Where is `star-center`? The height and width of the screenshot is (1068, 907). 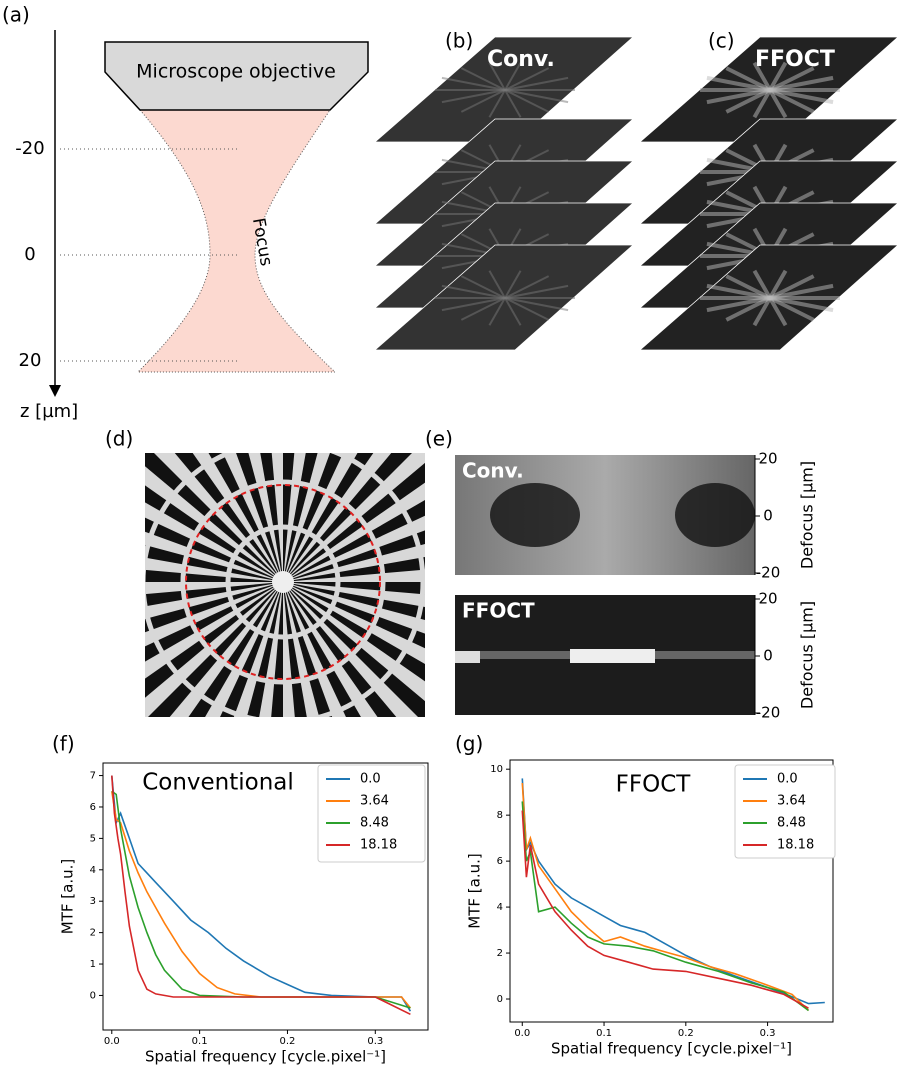 star-center is located at coordinates (283, 582).